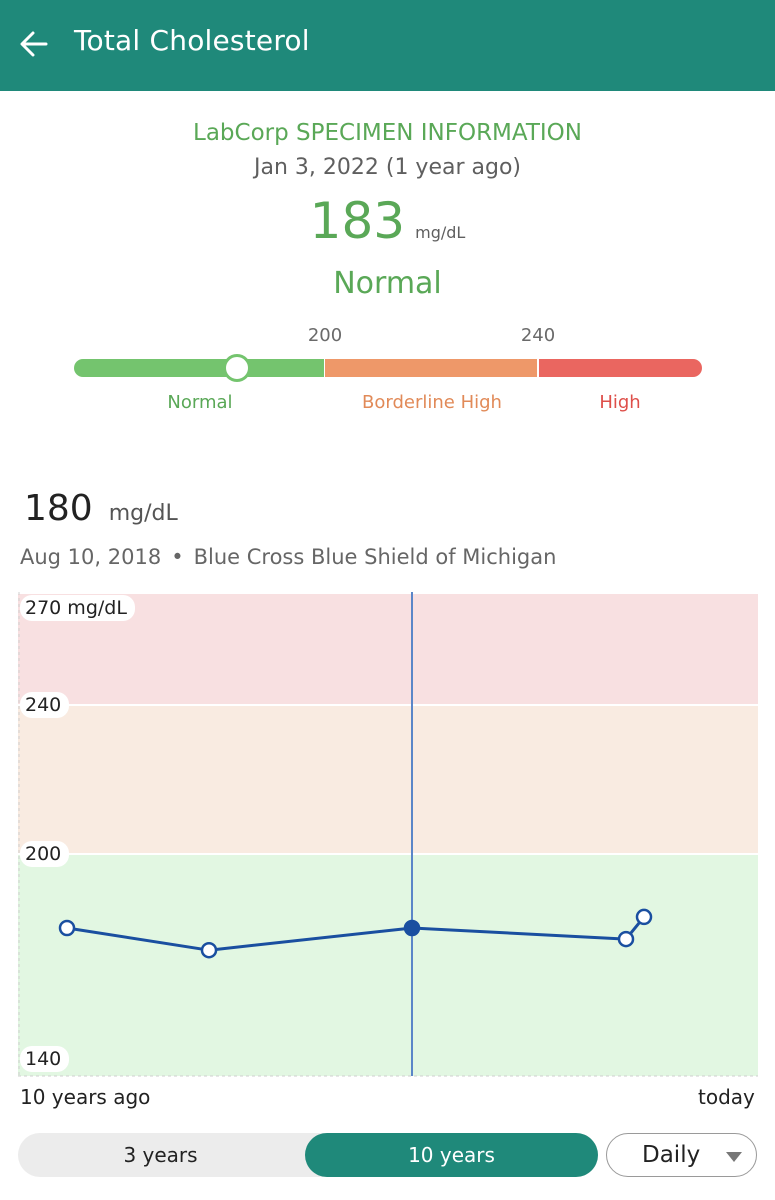  Describe the element at coordinates (101, 508) in the screenshot. I see `selected-reading: 180 mg/dL` at that location.